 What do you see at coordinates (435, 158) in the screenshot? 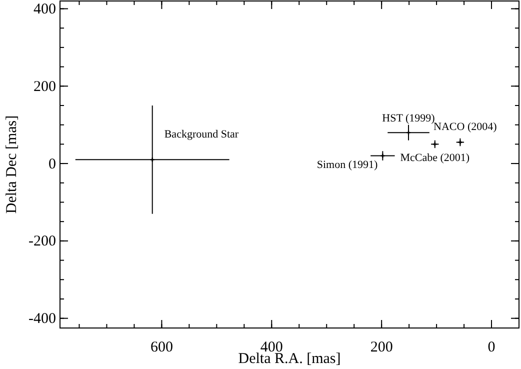
I see `annotation: McCabe (2001)` at bounding box center [435, 158].